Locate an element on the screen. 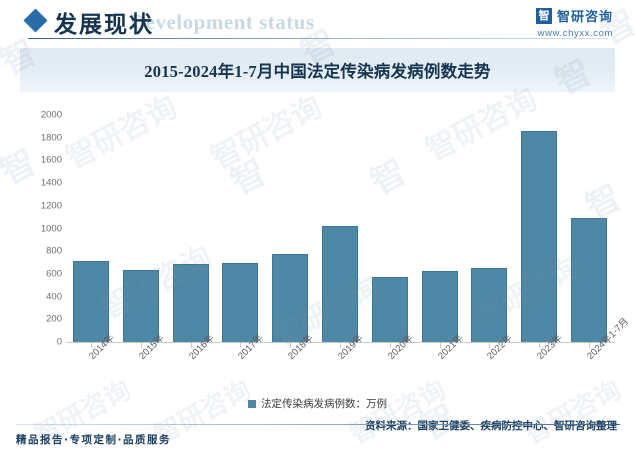 The width and height of the screenshot is (635, 452). y-axis-tick: 2000 is located at coordinates (51, 115).